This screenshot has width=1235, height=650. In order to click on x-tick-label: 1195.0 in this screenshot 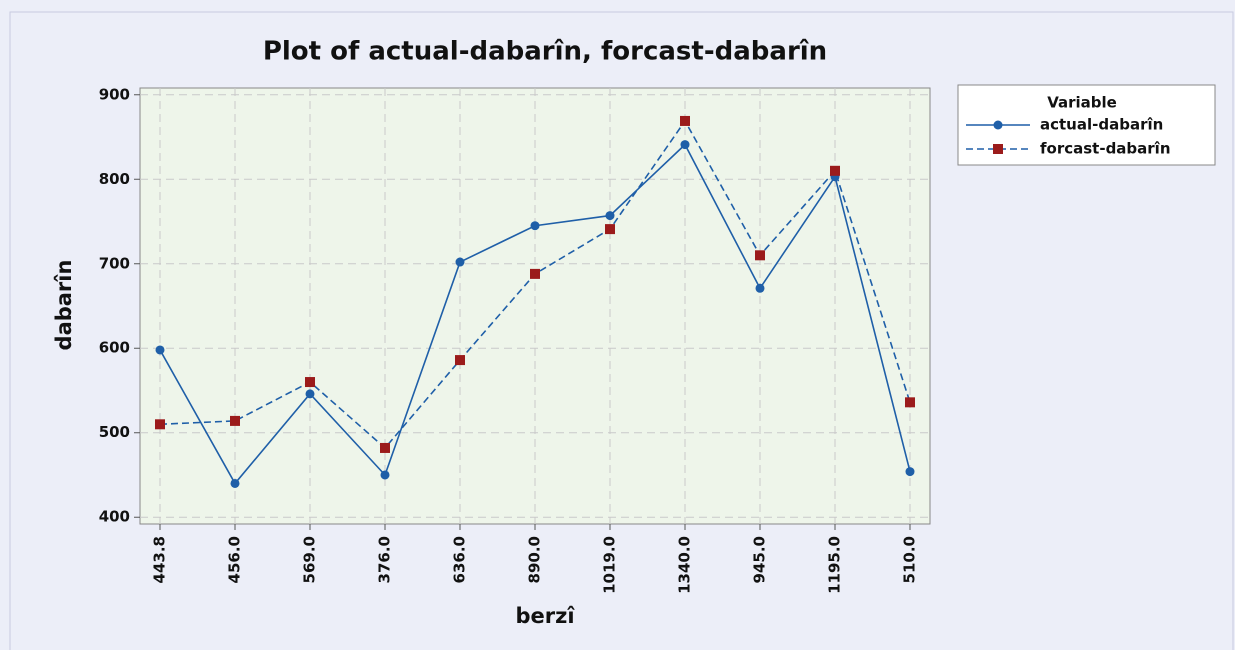, I will do `click(835, 565)`.